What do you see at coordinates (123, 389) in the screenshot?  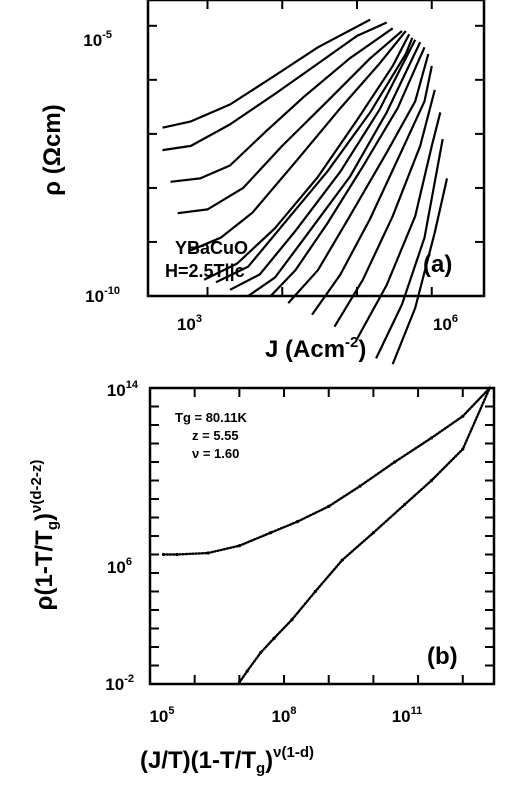 I see `panel-b-y-tick-label-1: 10¹⁴` at bounding box center [123, 389].